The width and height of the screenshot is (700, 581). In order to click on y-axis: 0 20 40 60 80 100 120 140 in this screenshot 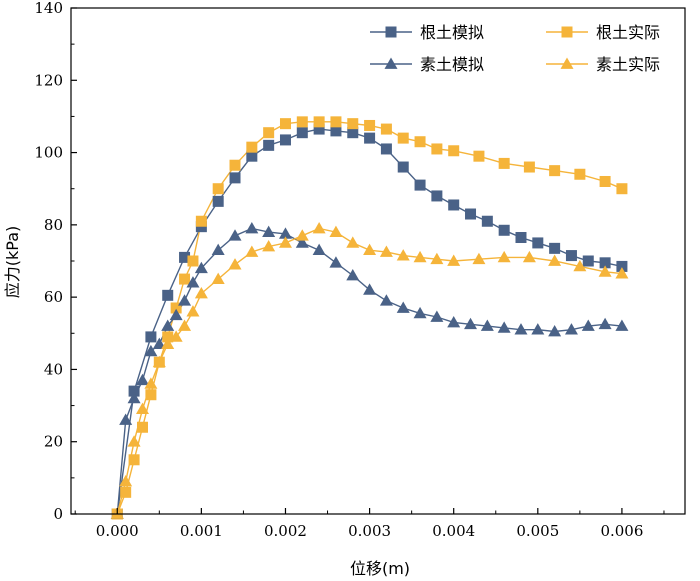, I will do `click(55, 261)`.